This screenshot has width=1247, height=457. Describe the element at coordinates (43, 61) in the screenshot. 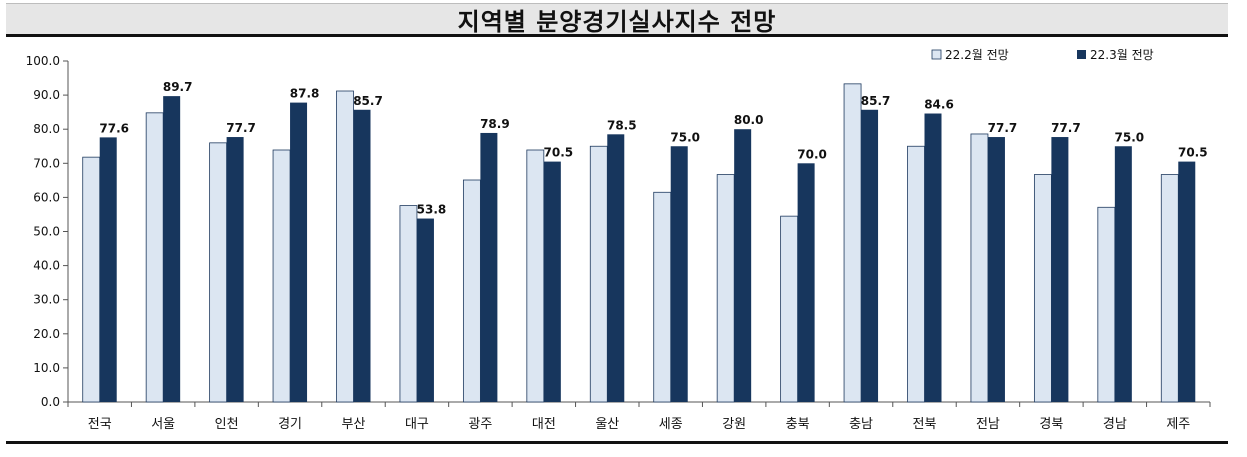

I see `y-tick-label: 100.0` at that location.